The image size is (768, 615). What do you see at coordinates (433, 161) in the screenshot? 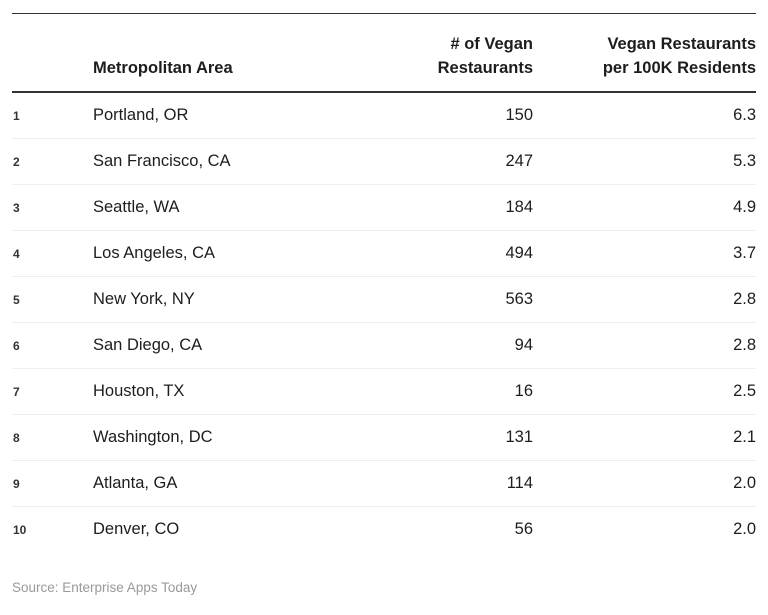
I see `row-vegan-count: 247` at bounding box center [433, 161].